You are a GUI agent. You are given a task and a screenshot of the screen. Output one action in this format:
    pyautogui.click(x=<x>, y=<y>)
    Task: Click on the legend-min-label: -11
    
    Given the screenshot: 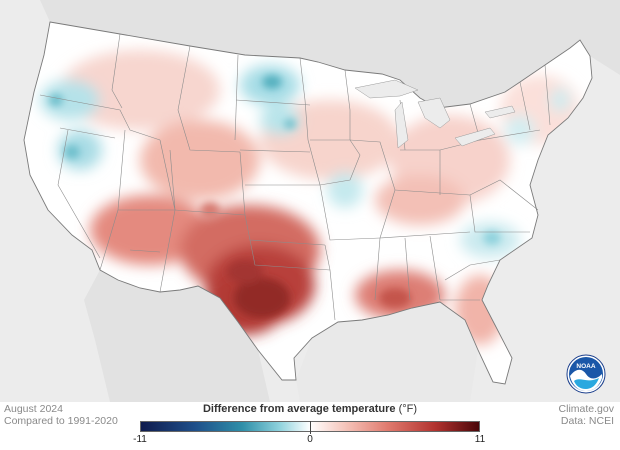 What is the action you would take?
    pyautogui.click(x=140, y=439)
    